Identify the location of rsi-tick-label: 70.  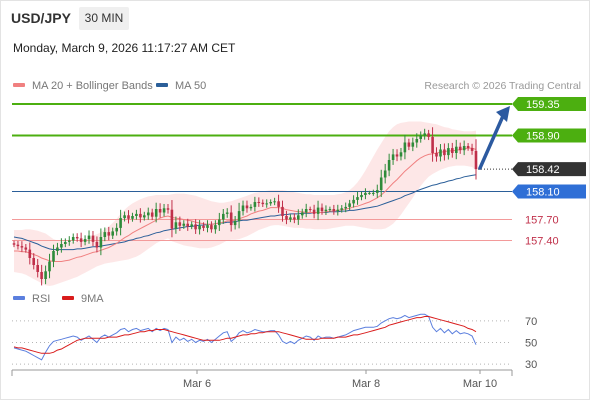
(531, 322).